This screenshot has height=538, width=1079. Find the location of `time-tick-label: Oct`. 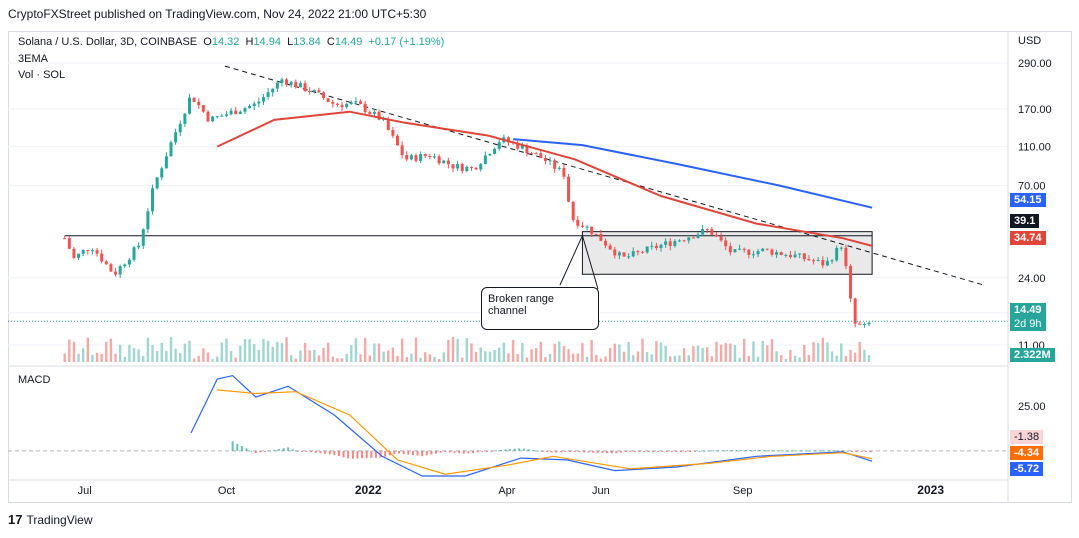

time-tick-label: Oct is located at coordinates (226, 491).